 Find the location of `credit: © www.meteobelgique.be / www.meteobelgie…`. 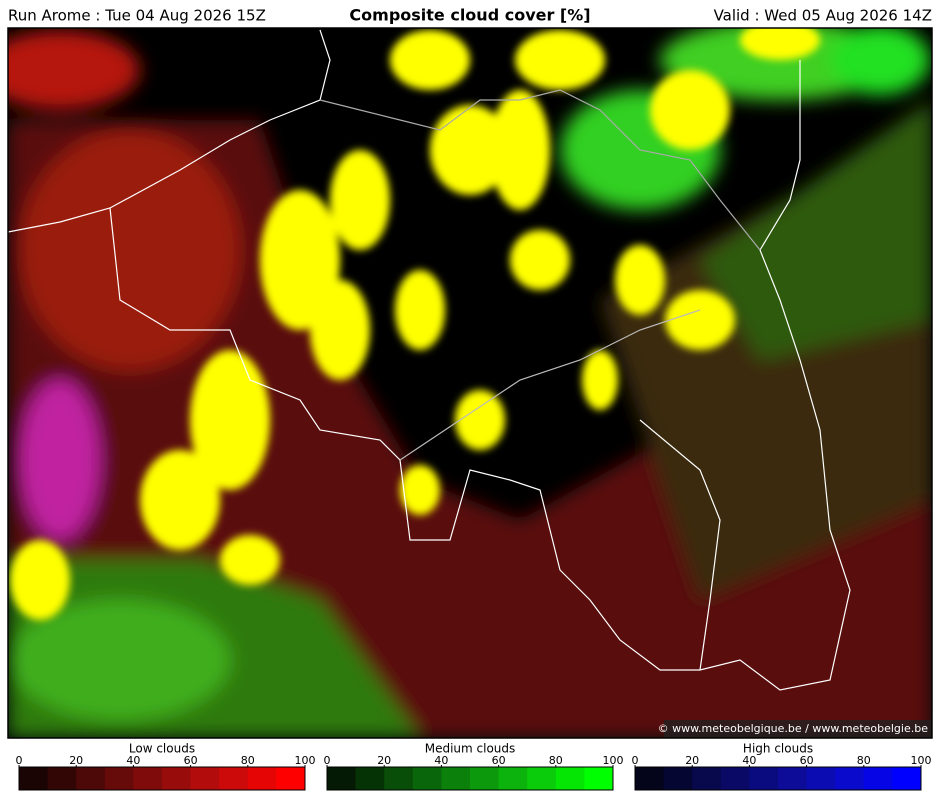

credit: © www.meteobelgique.be / www.meteobelgie… is located at coordinates (793, 728).